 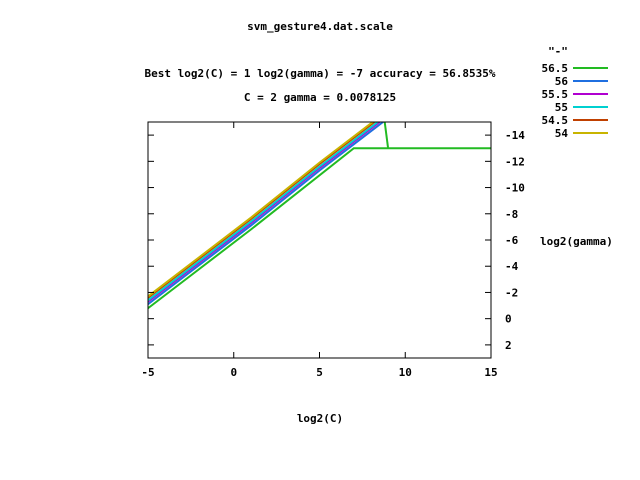 I want to click on legend-label: 55.5, so click(x=555, y=94).